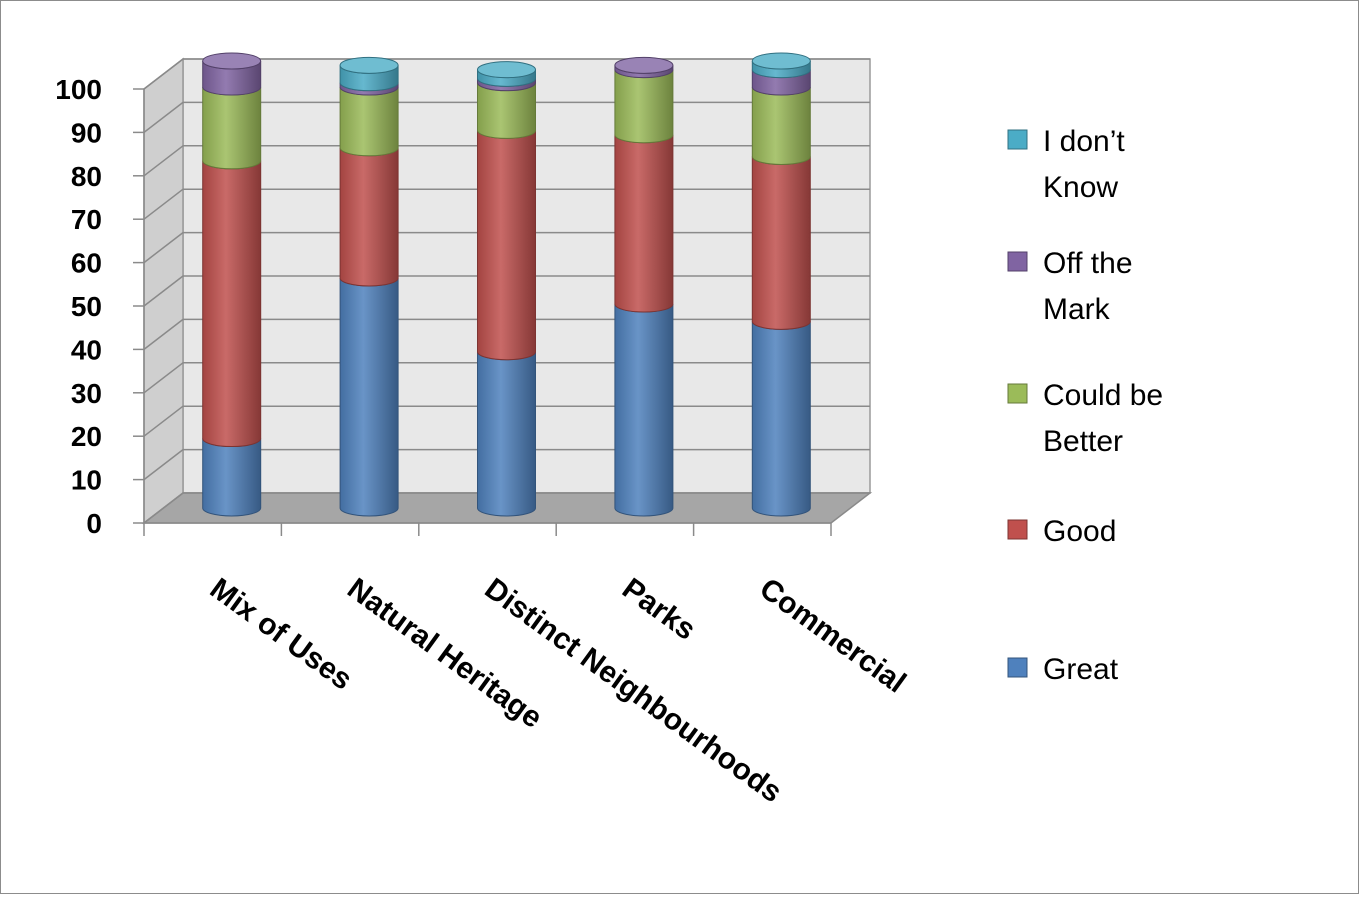  What do you see at coordinates (1084, 141) in the screenshot?
I see `legend-label: I don’t` at bounding box center [1084, 141].